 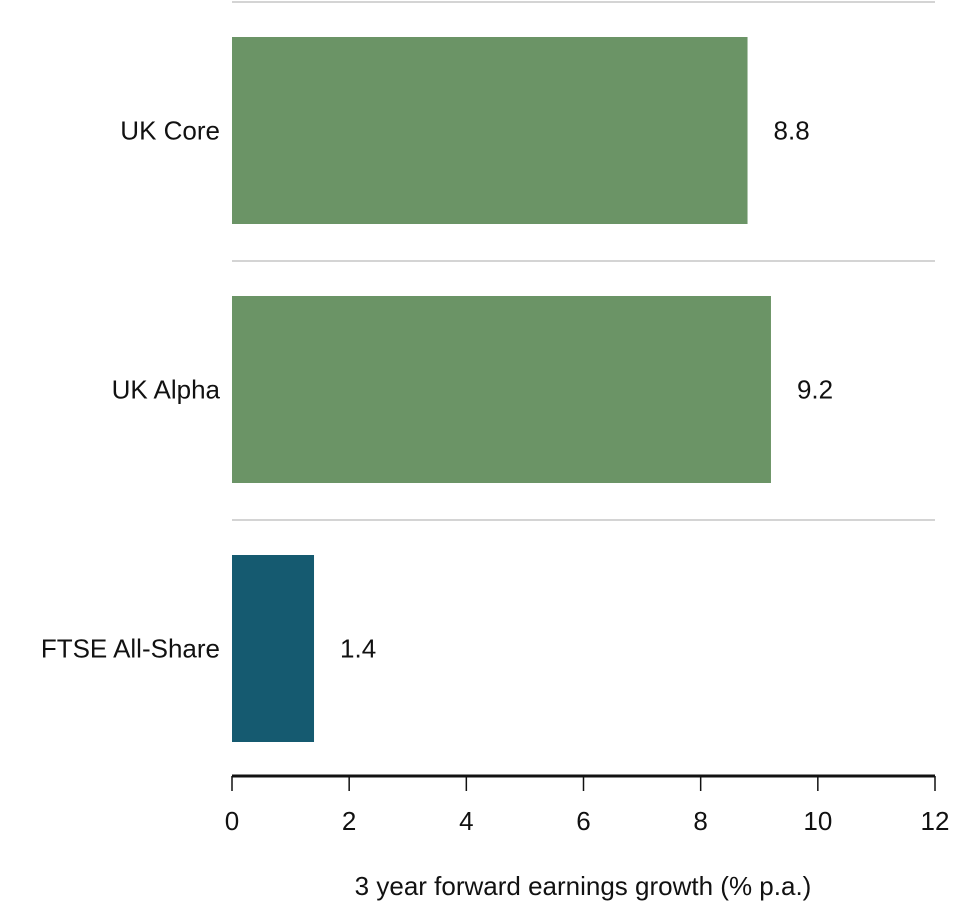 I want to click on x-tick-label: 2, so click(x=349, y=821).